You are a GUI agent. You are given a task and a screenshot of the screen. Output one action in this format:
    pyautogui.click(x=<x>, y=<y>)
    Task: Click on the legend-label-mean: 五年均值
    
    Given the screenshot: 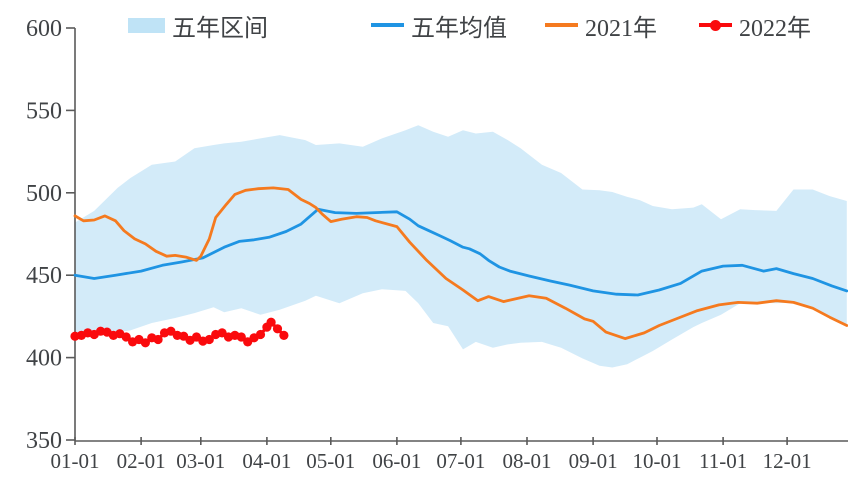 What is the action you would take?
    pyautogui.click(x=459, y=28)
    